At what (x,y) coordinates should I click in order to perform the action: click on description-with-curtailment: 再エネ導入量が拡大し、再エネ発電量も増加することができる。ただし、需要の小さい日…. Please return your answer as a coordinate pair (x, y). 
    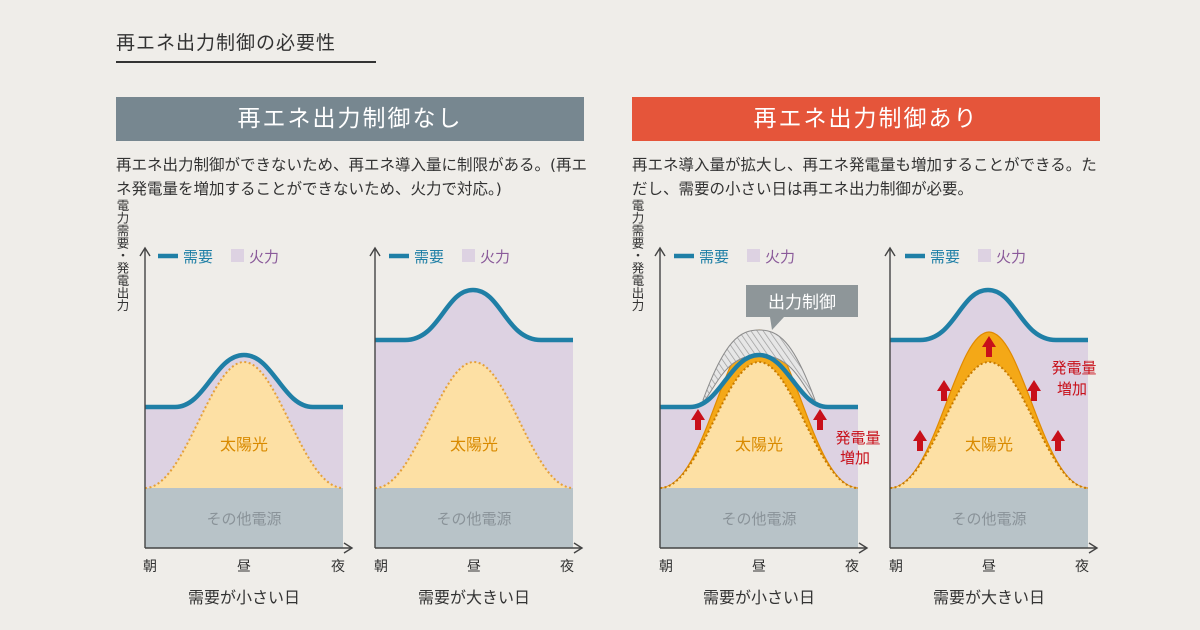
    Looking at the image, I should click on (864, 177).